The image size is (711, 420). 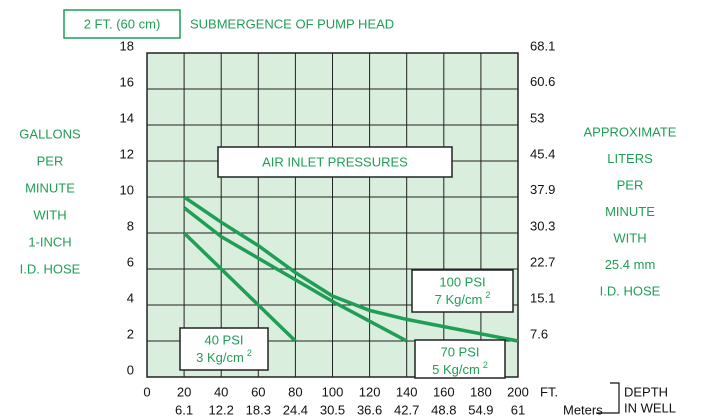 What do you see at coordinates (184, 391) in the screenshot?
I see `x-tick-label: 20` at bounding box center [184, 391].